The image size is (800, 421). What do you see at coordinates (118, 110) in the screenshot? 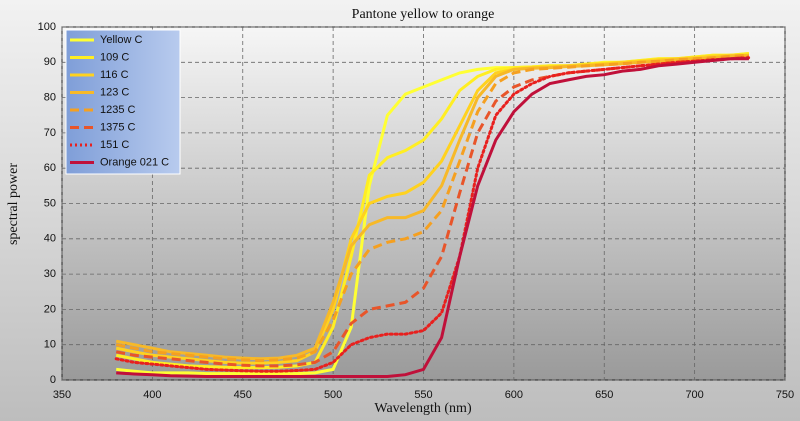
I see `legend-label: 1235 C` at bounding box center [118, 110].